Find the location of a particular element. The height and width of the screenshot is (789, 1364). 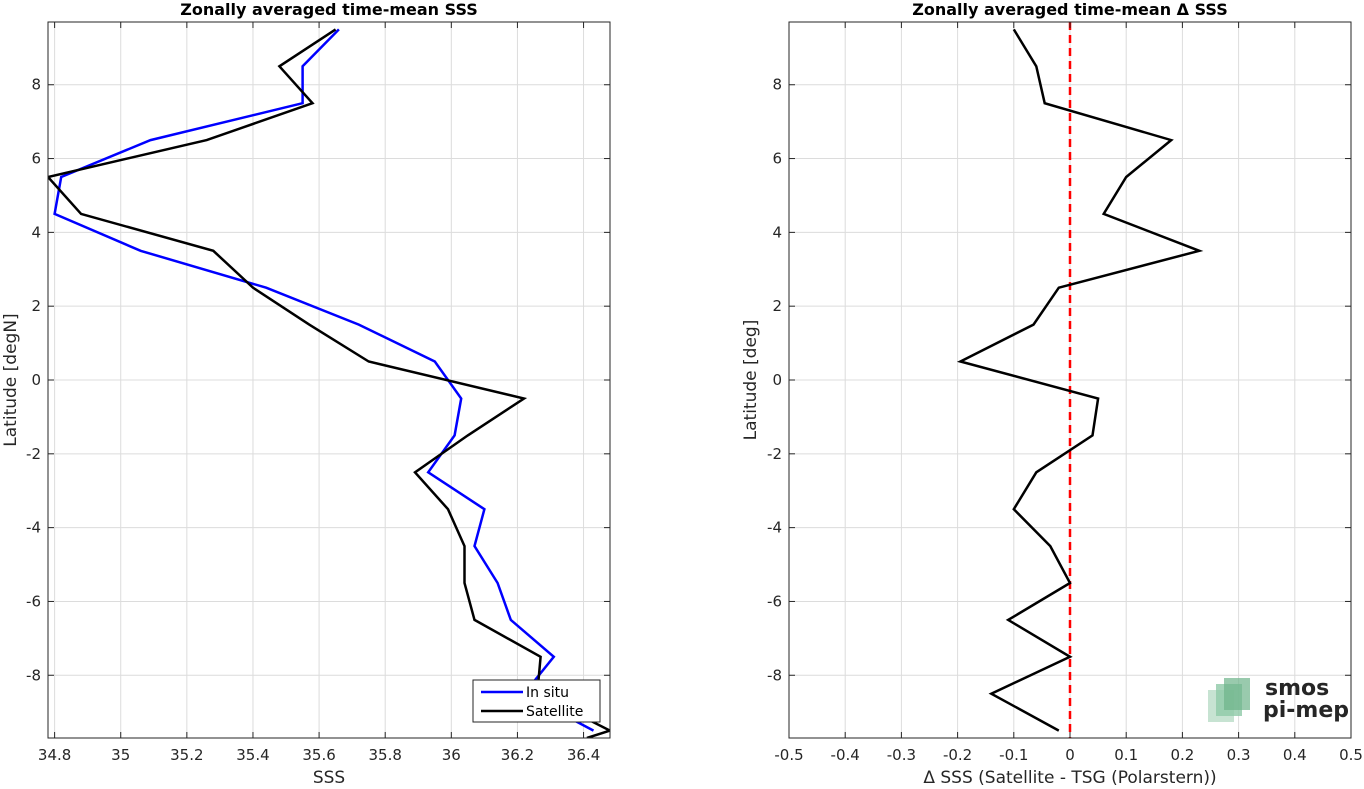

left-y-tick-label: -6 is located at coordinates (33, 601).